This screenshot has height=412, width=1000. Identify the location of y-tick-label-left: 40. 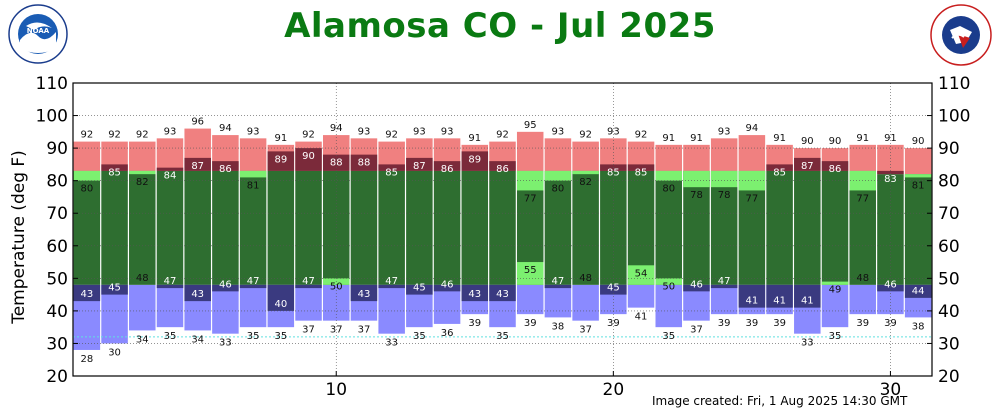
(57, 312).